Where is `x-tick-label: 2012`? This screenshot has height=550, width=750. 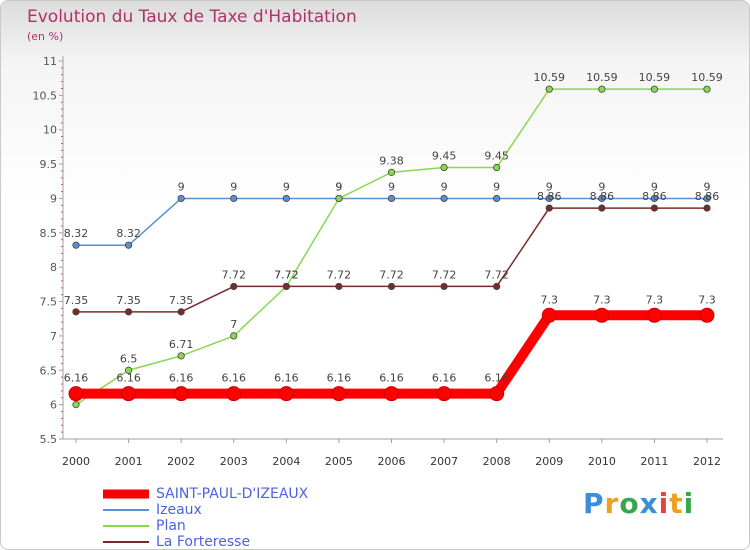 x-tick-label: 2012 is located at coordinates (707, 461).